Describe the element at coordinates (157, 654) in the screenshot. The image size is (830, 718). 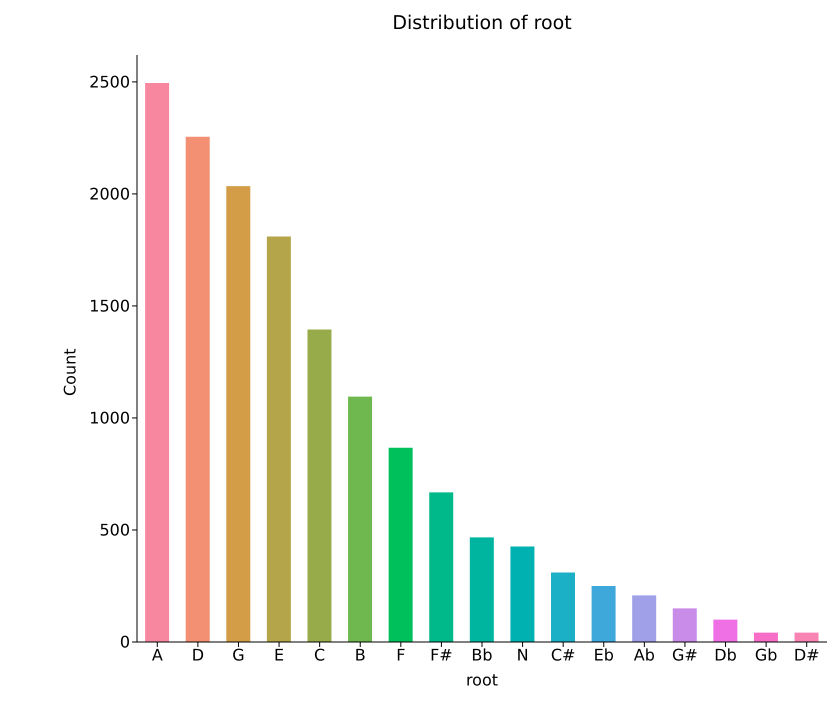
I see `x-tick-label: A` at that location.